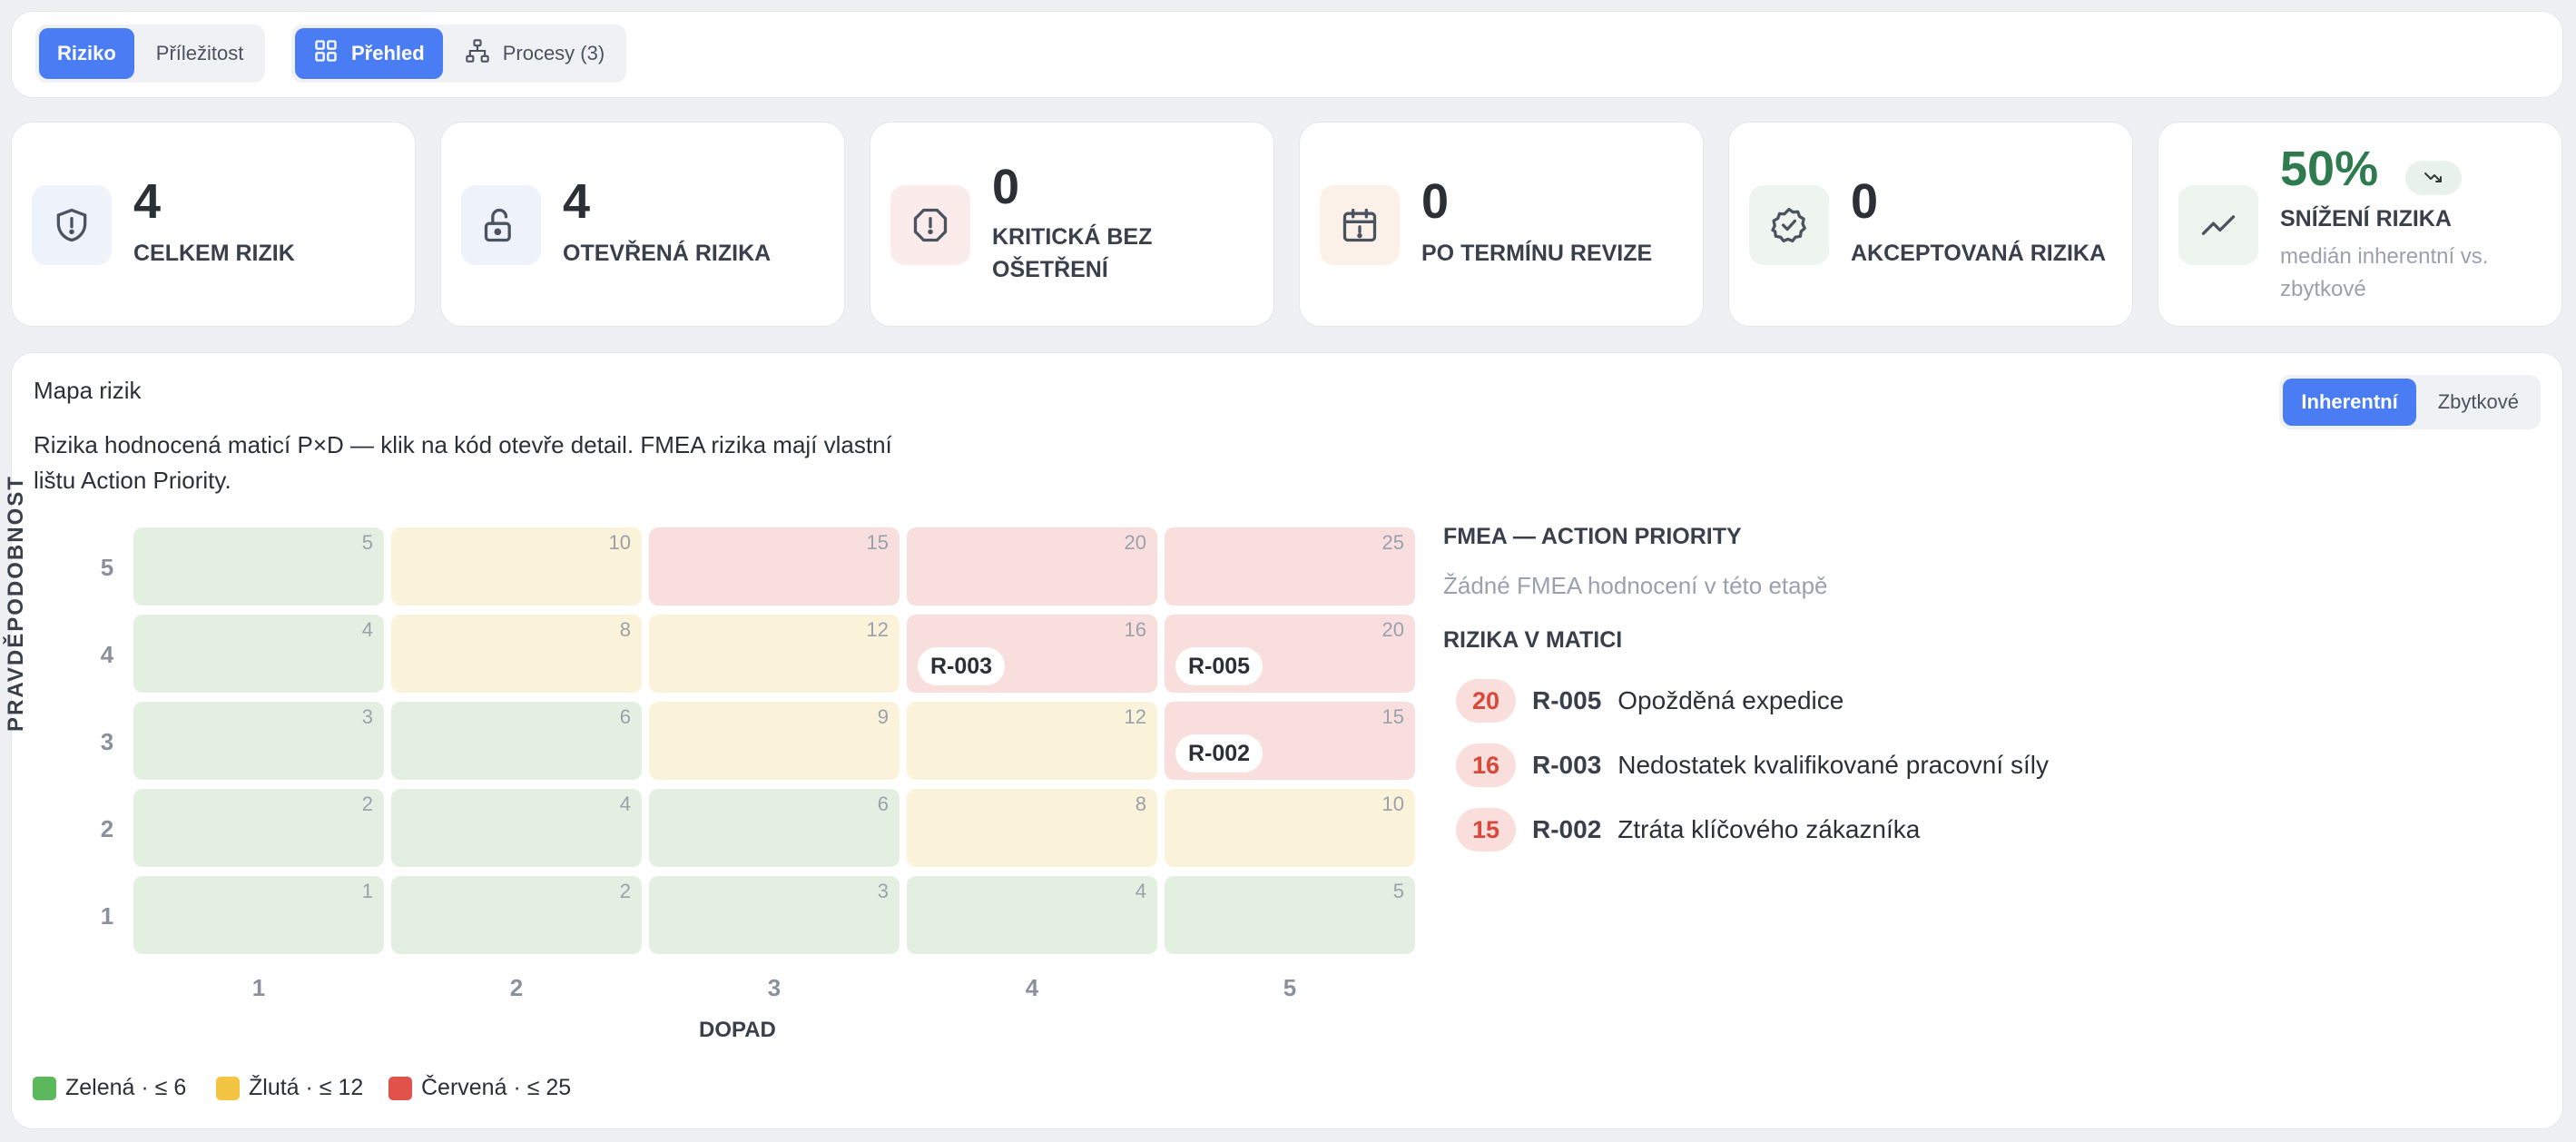  I want to click on matrix-cell: 12, so click(1032, 741).